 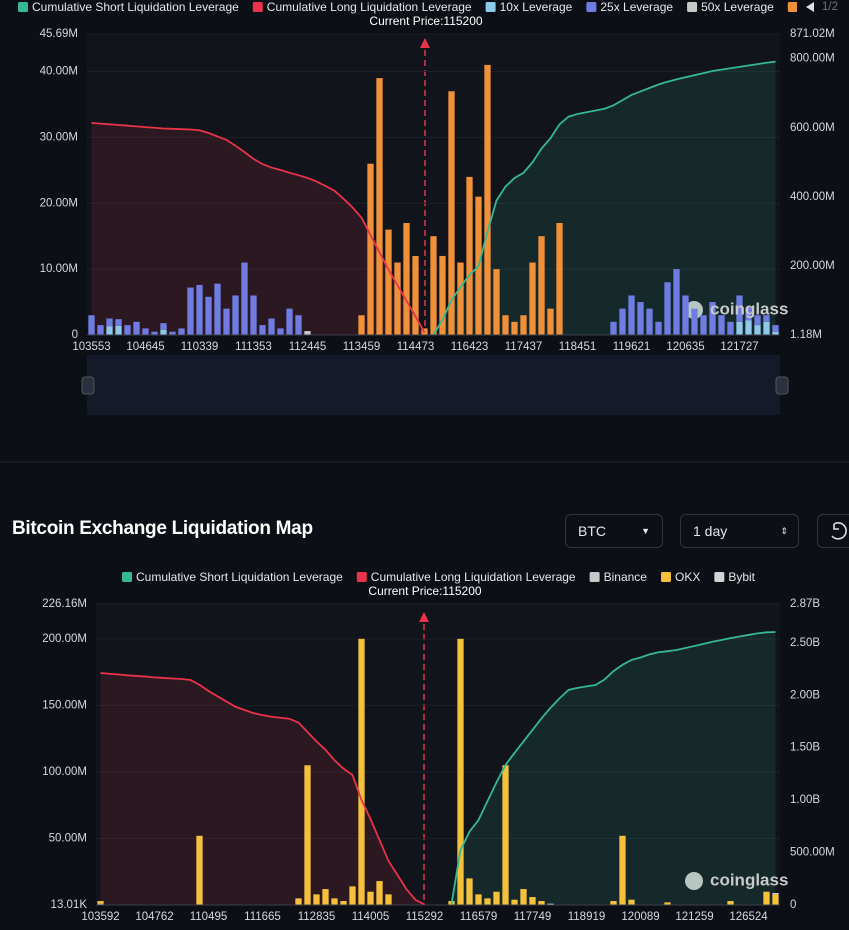 What do you see at coordinates (64, 772) in the screenshot?
I see `y-tick-label: 100.00M` at bounding box center [64, 772].